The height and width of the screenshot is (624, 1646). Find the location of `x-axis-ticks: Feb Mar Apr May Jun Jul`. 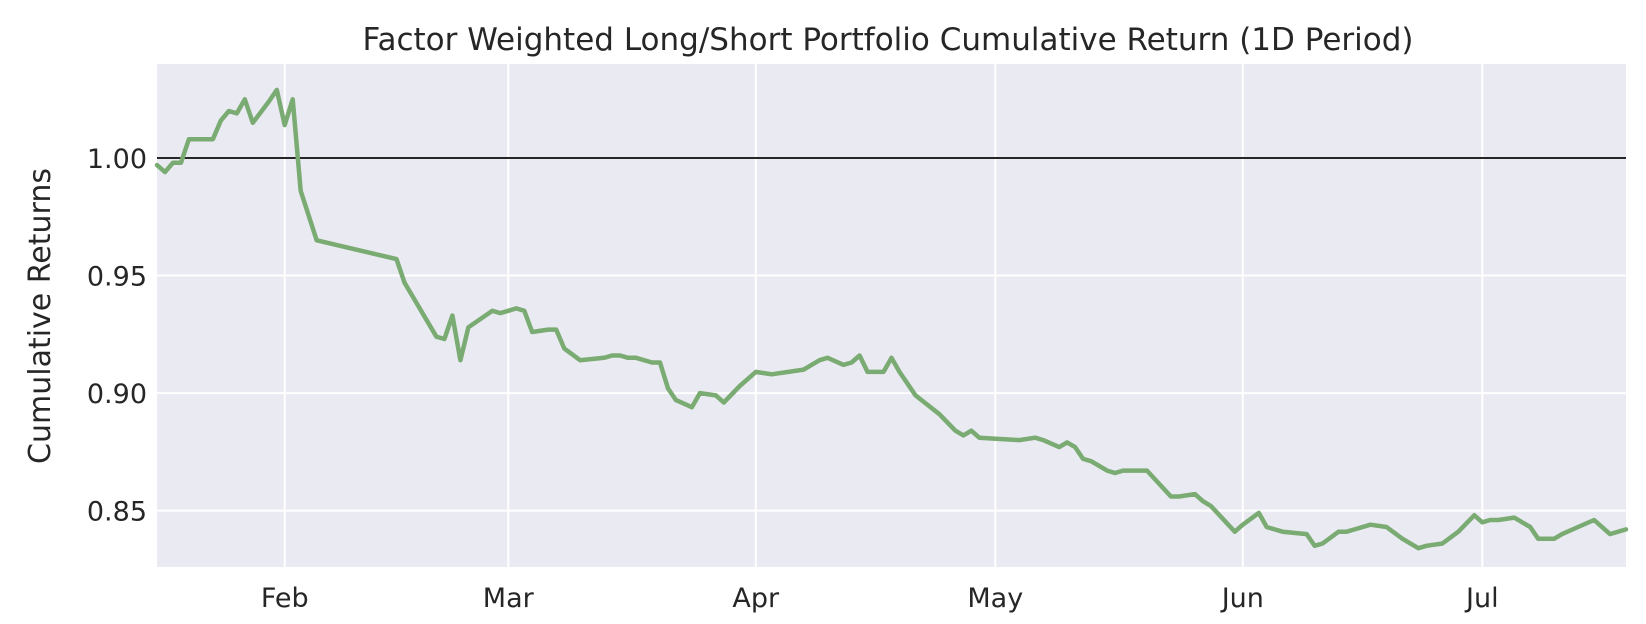

x-axis-ticks: Feb Mar Apr May Jun Jul is located at coordinates (880, 598).